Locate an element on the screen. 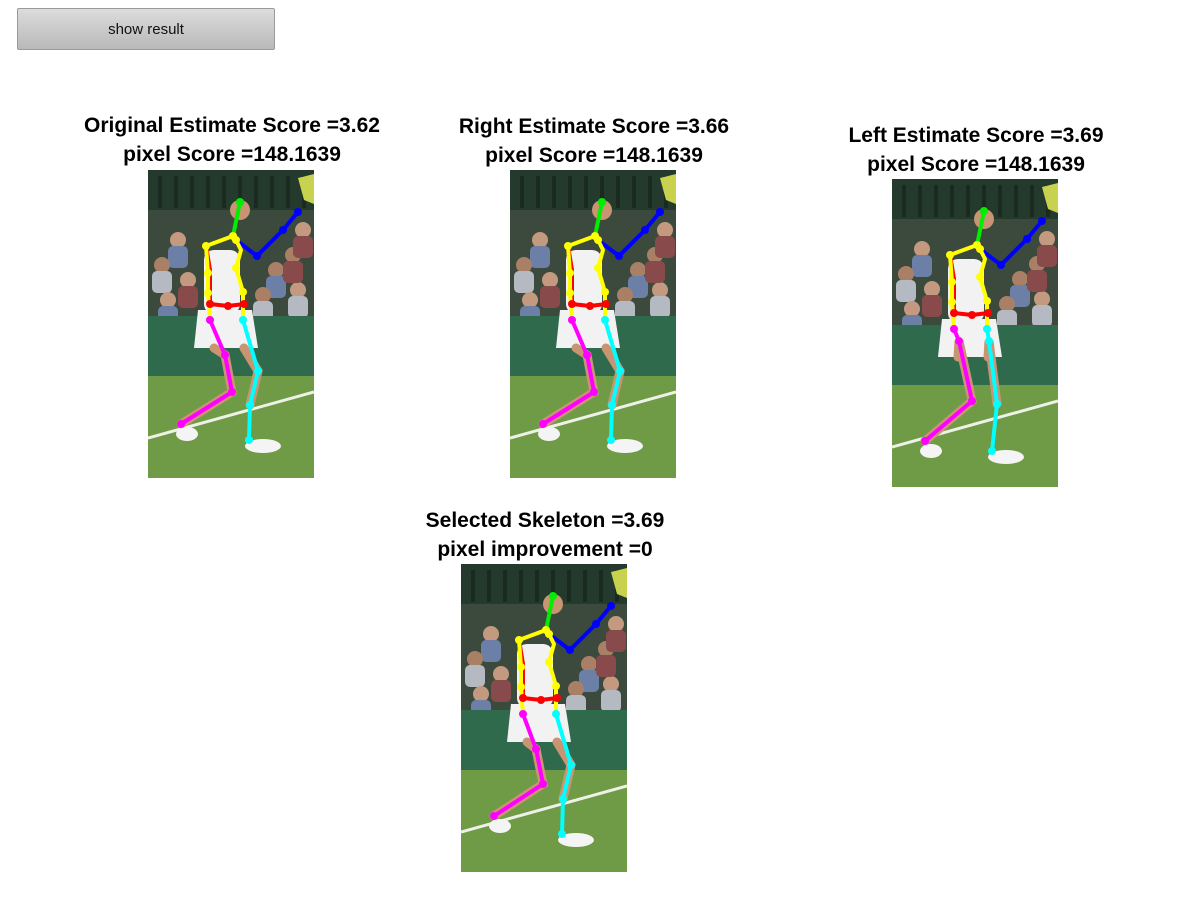 Image resolution: width=1200 pixels, height=900 pixels. panel-original-image is located at coordinates (231, 324).